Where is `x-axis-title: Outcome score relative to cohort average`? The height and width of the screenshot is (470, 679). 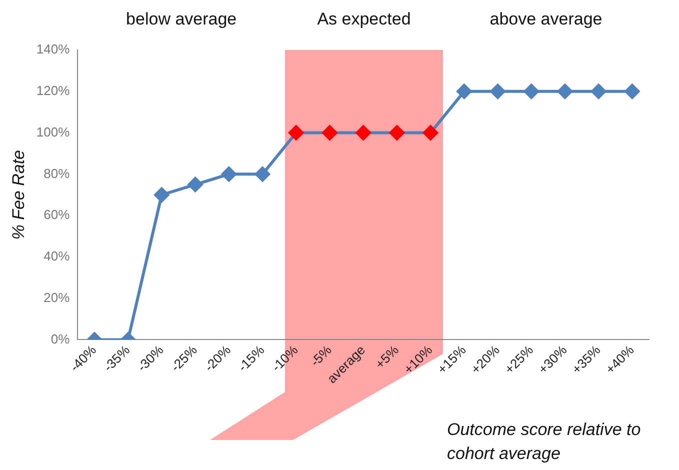 x-axis-title: Outcome score relative to cohort average is located at coordinates (544, 442).